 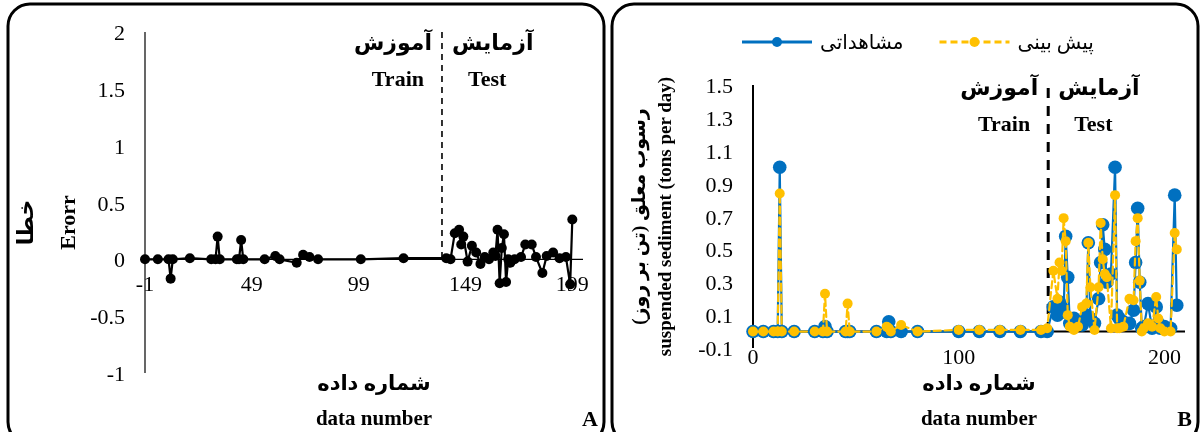 What do you see at coordinates (251, 284) in the screenshot?
I see `x-tick-label: 49` at bounding box center [251, 284].